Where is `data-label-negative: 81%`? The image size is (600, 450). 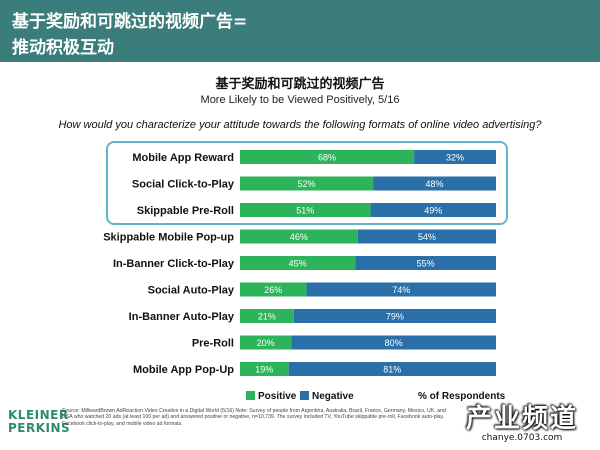
data-label-negative: 81% is located at coordinates (392, 370).